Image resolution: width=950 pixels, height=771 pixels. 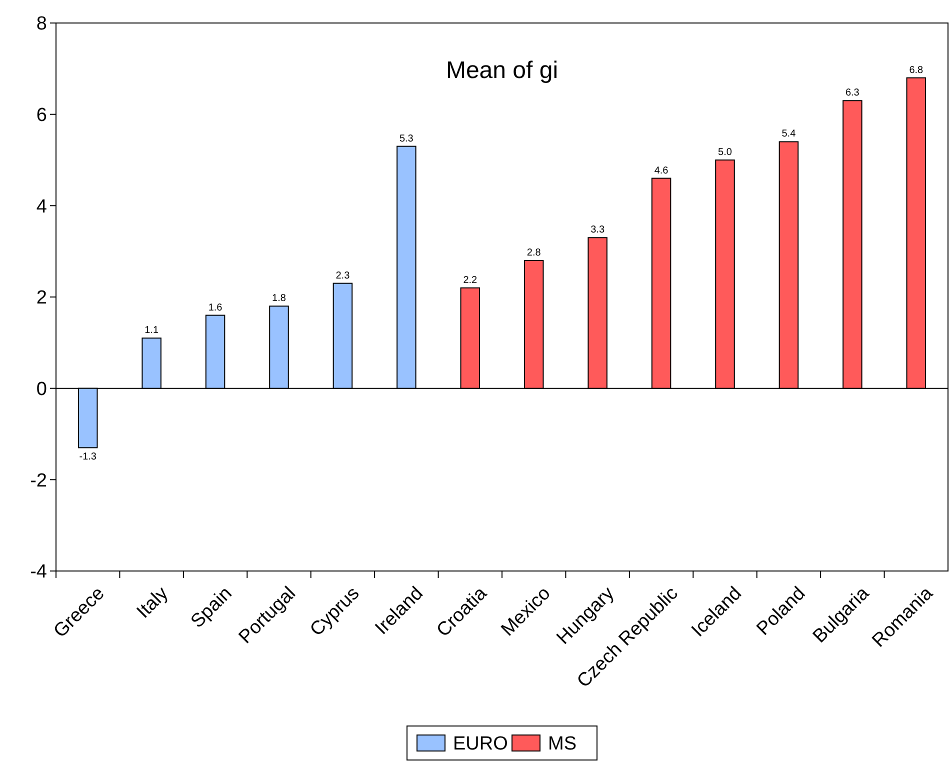 What do you see at coordinates (215, 308) in the screenshot?
I see `data-label: 1.6` at bounding box center [215, 308].